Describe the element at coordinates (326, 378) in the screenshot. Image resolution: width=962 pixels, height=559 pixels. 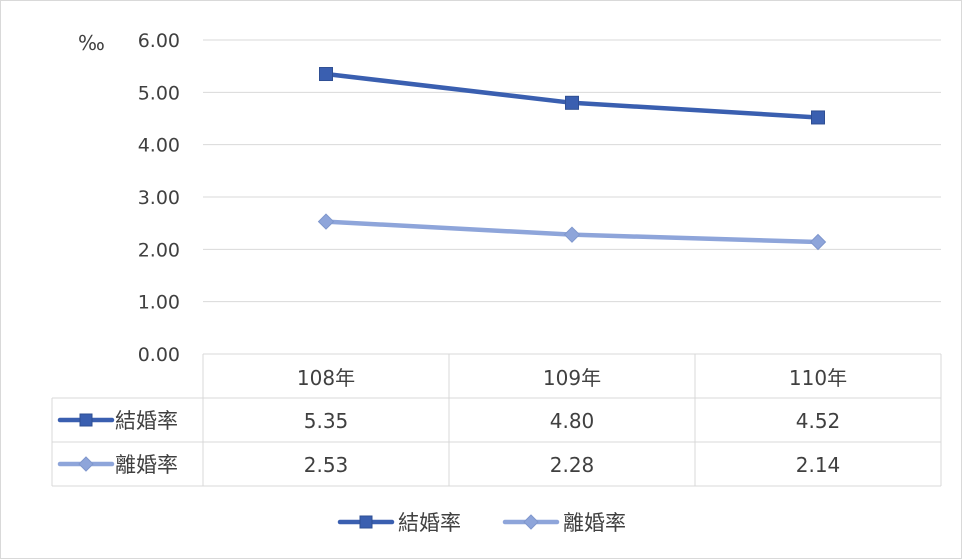
I see `x-category-label: 108年` at that location.